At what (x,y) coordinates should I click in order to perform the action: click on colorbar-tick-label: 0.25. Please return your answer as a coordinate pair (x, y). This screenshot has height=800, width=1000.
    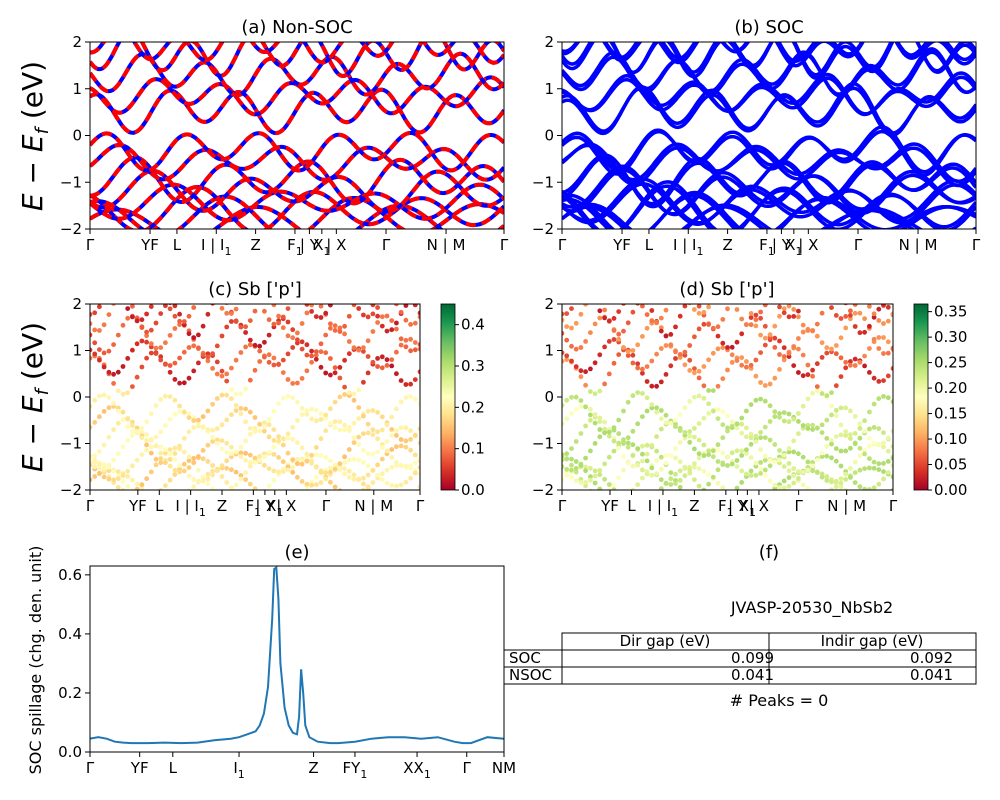
    Looking at the image, I should click on (950, 363).